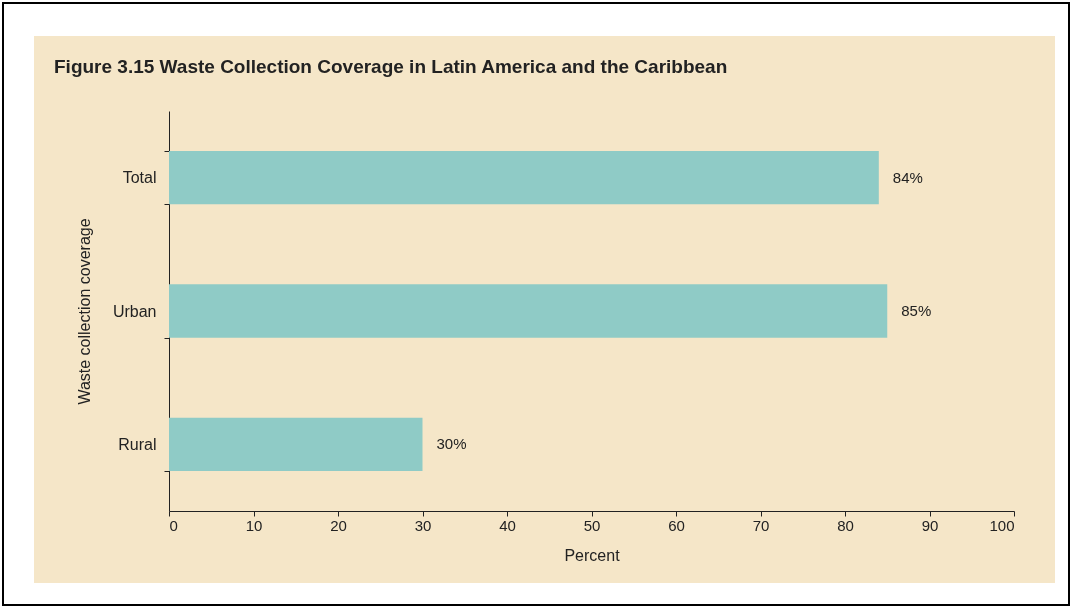 This screenshot has width=1076, height=612. What do you see at coordinates (254, 525) in the screenshot?
I see `x-tick-label: 10` at bounding box center [254, 525].